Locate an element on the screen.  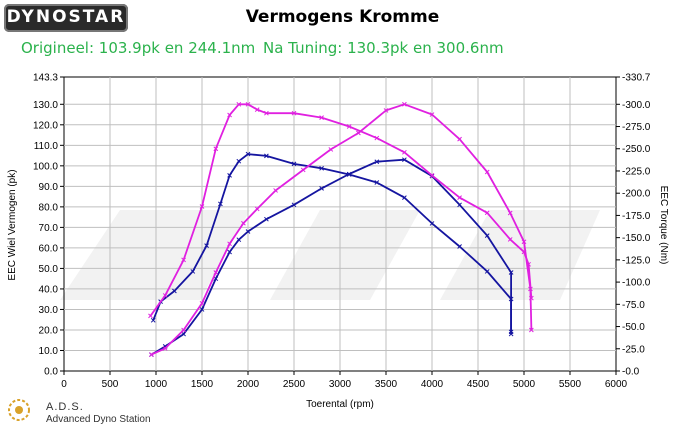
x-tick-label: 4500 is located at coordinates (478, 384).